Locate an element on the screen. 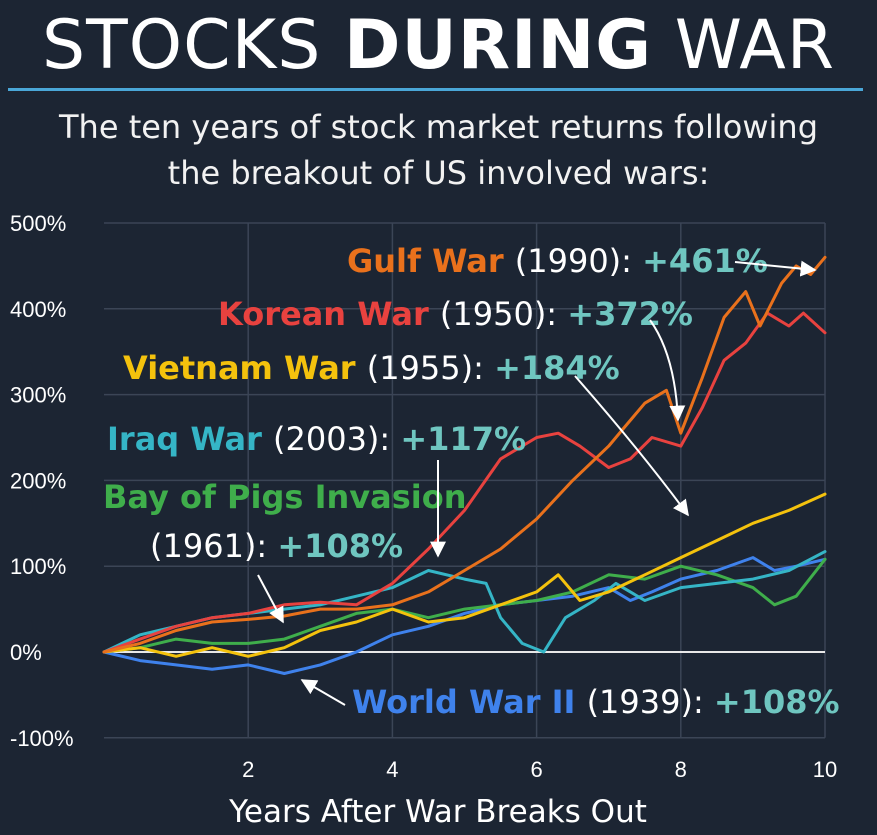 The height and width of the screenshot is (835, 877). annotation-world-war-ii: World War II (1939): +108% is located at coordinates (596, 702).